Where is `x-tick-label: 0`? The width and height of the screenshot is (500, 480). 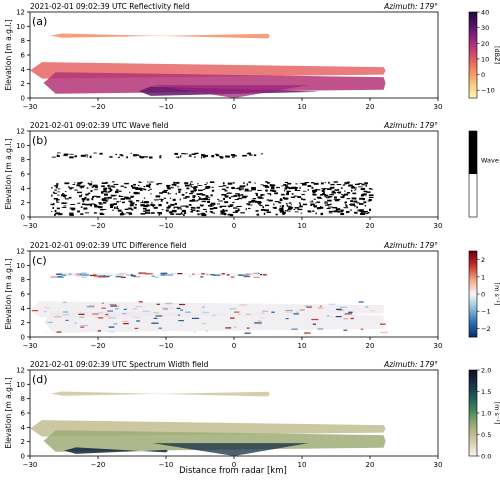 x-tick-label: 0 is located at coordinates (234, 346).